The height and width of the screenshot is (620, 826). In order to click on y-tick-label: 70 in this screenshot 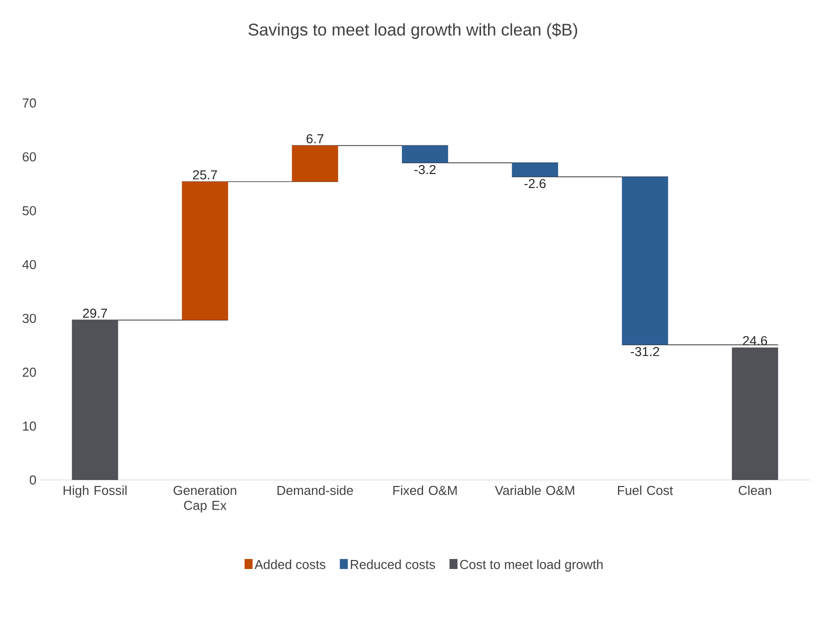, I will do `click(29, 103)`.